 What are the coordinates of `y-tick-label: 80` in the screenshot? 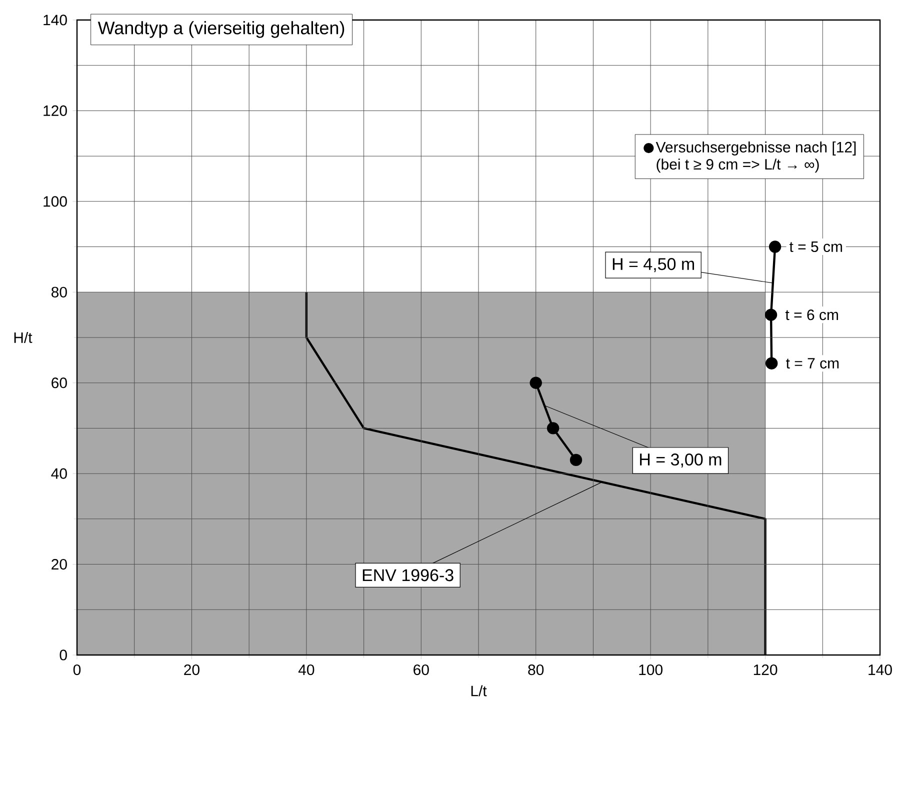 It's located at (59, 292).